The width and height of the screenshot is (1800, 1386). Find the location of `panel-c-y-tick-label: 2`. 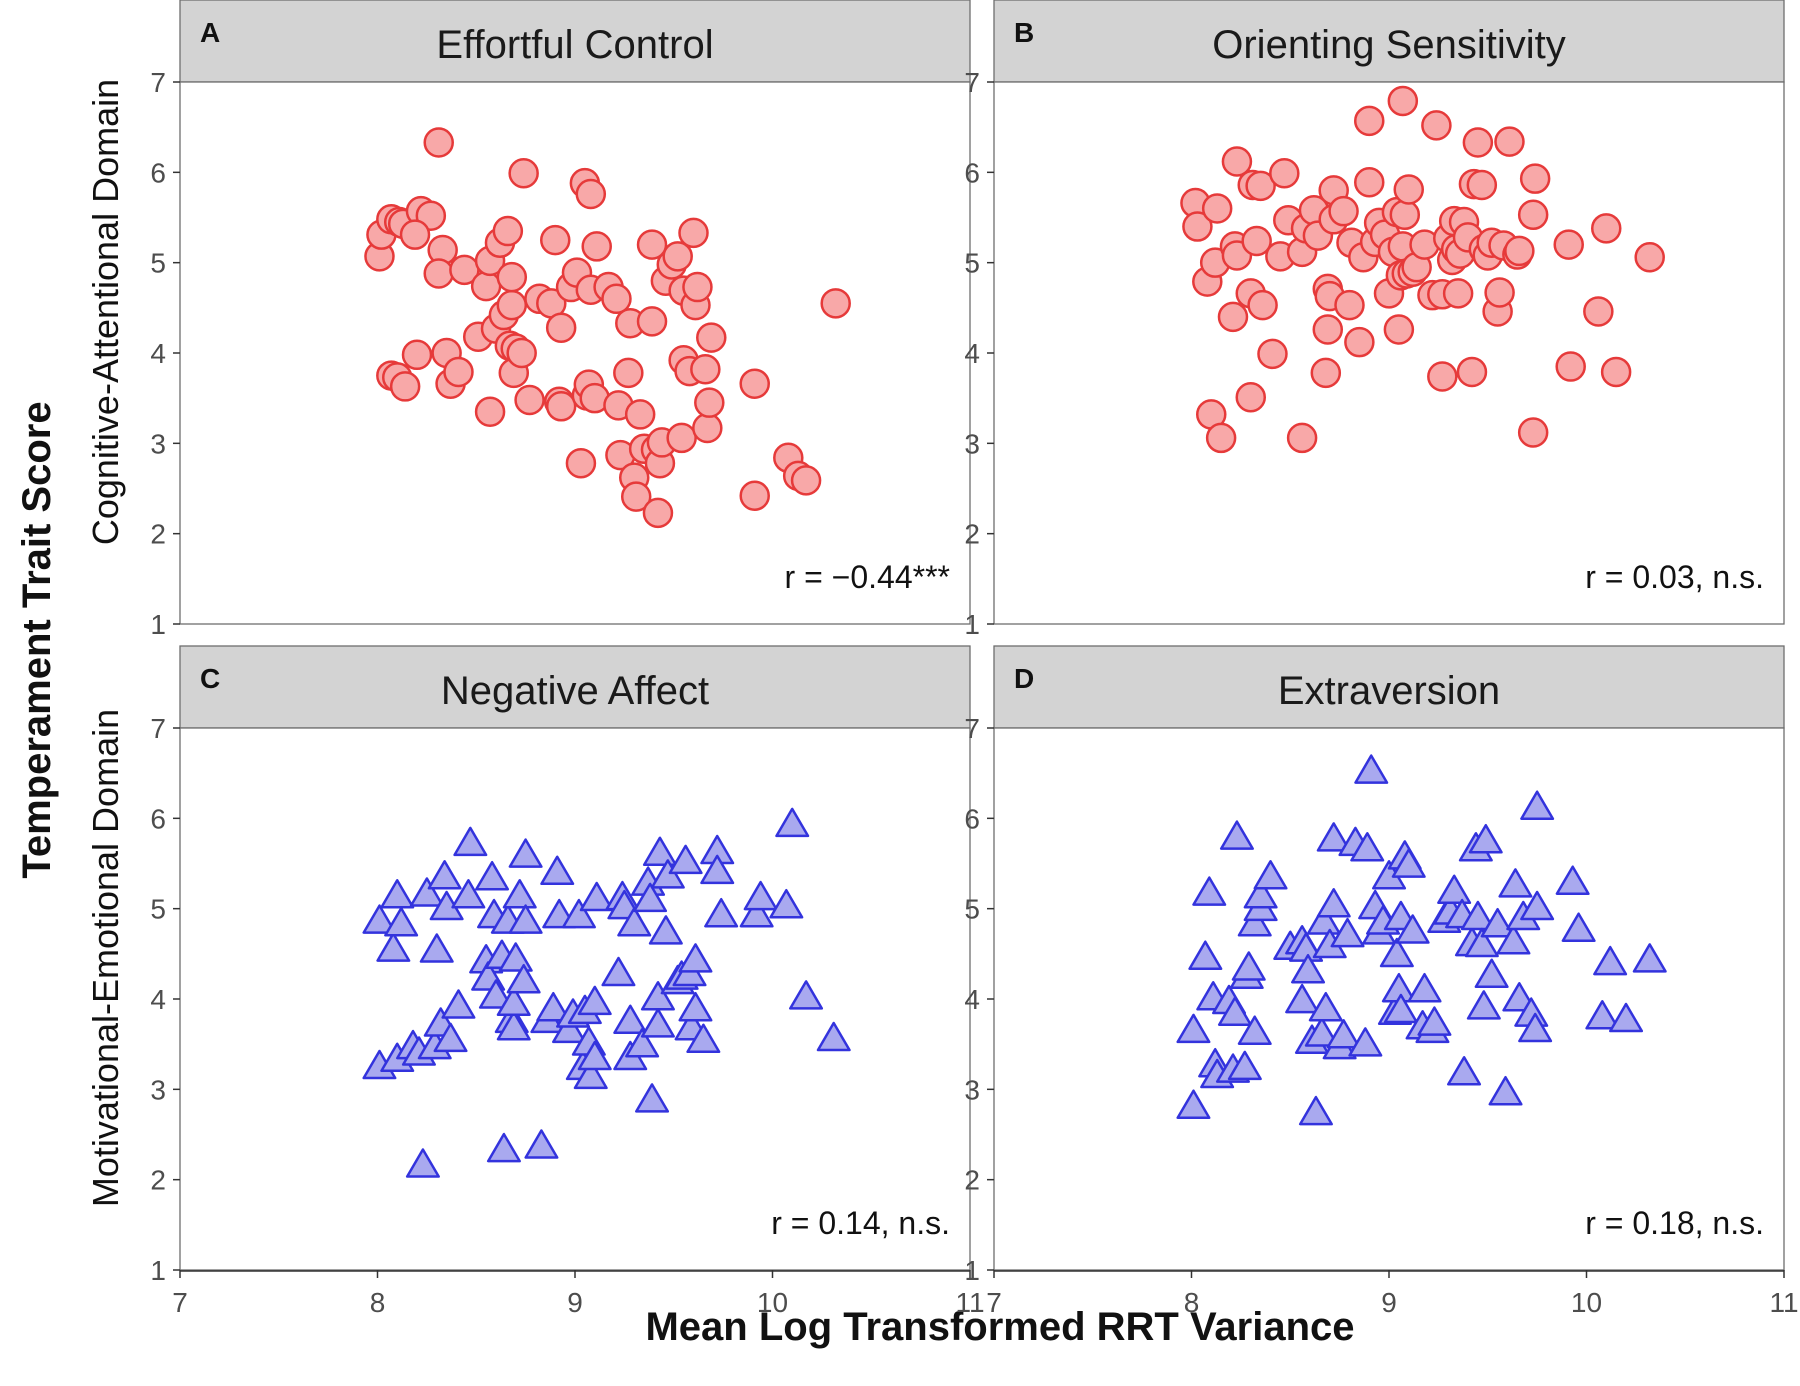

panel-c-y-tick-label: 2 is located at coordinates (158, 1180).